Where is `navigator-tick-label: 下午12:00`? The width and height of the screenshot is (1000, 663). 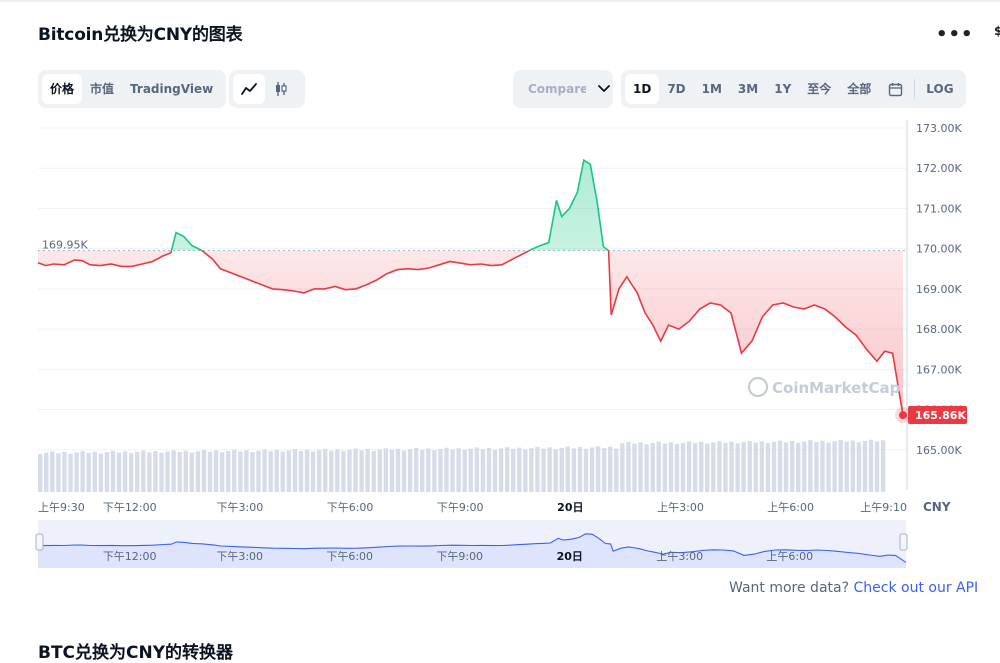 navigator-tick-label: 下午12:00 is located at coordinates (130, 556).